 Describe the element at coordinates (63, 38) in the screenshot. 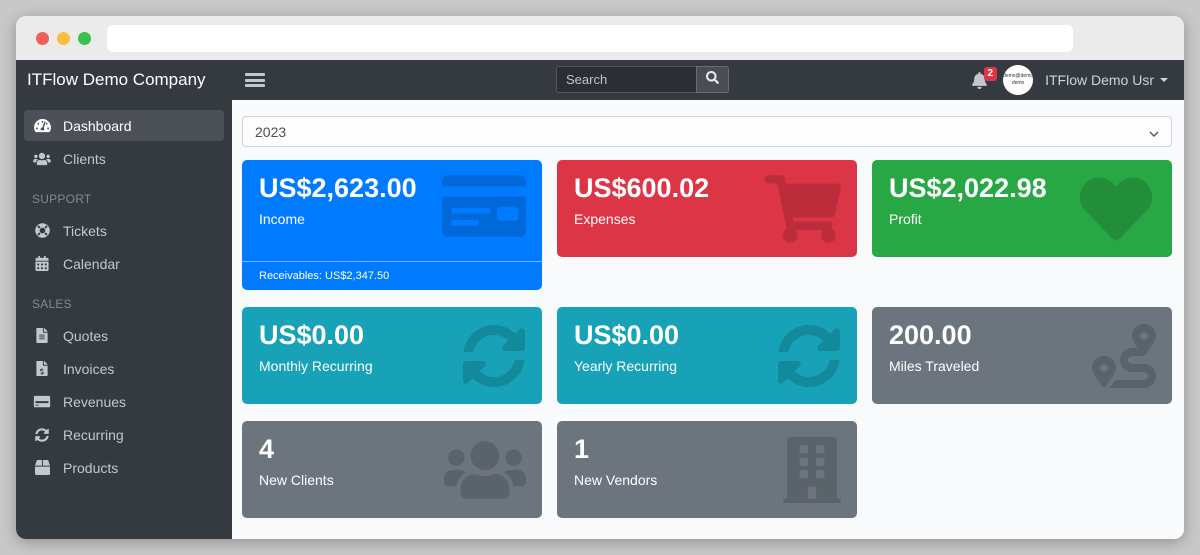

I see `minimize-window-button` at that location.